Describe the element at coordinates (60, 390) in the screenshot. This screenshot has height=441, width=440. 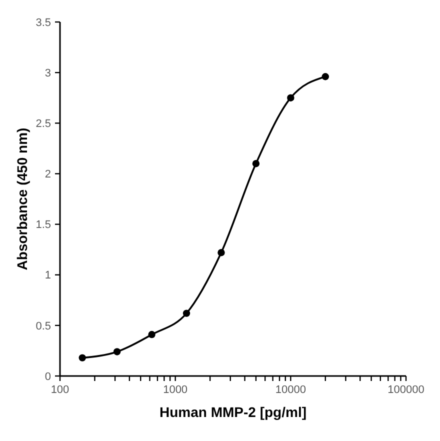
I see `x-tick-label: 100` at that location.